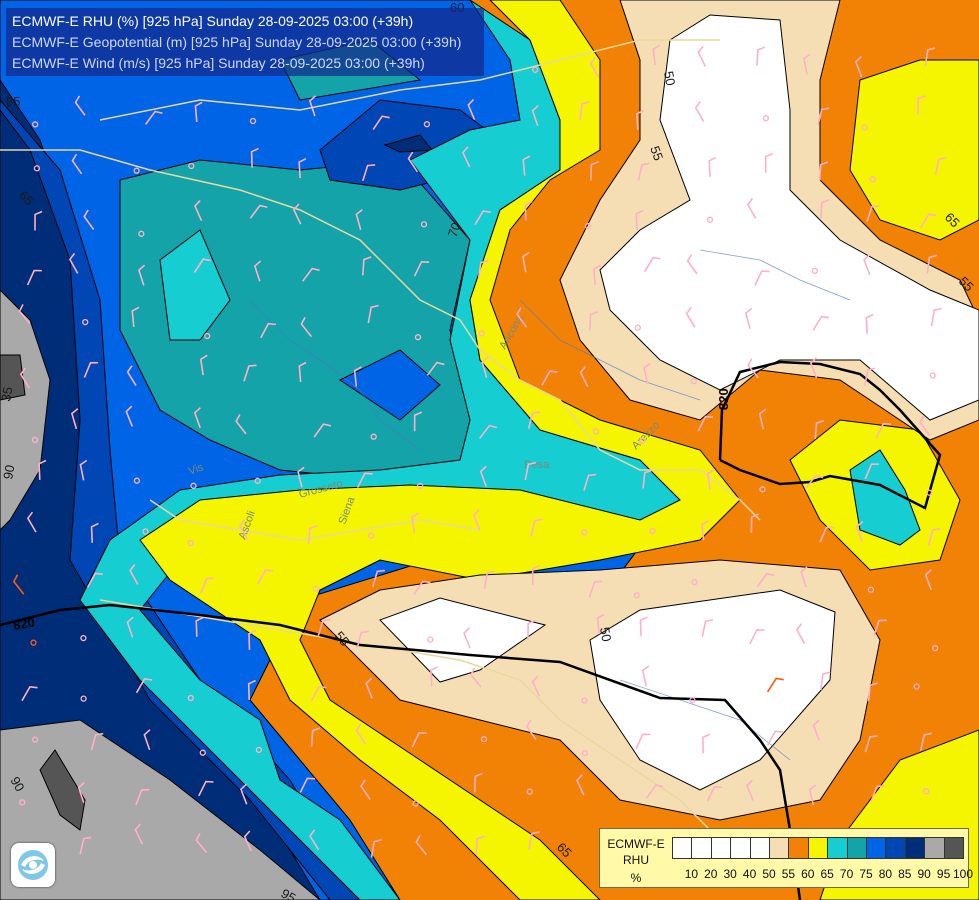 The height and width of the screenshot is (900, 979). Describe the element at coordinates (943, 874) in the screenshot. I see `legend-tick-label: 95` at that location.